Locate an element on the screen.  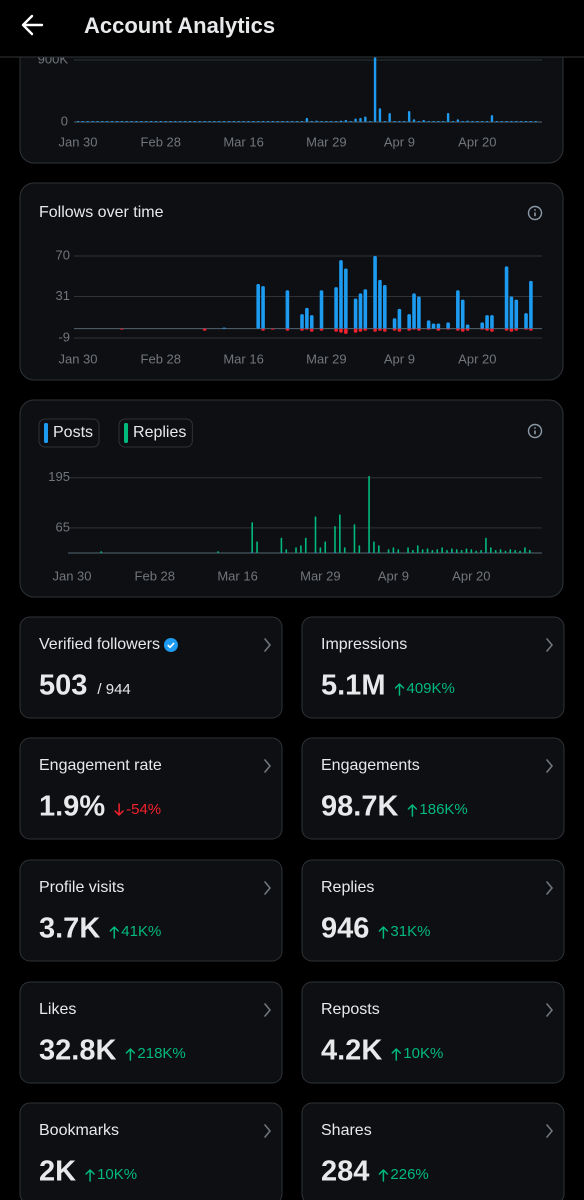
stat-card: Reposts 4.2K 10K% is located at coordinates (433, 1032).